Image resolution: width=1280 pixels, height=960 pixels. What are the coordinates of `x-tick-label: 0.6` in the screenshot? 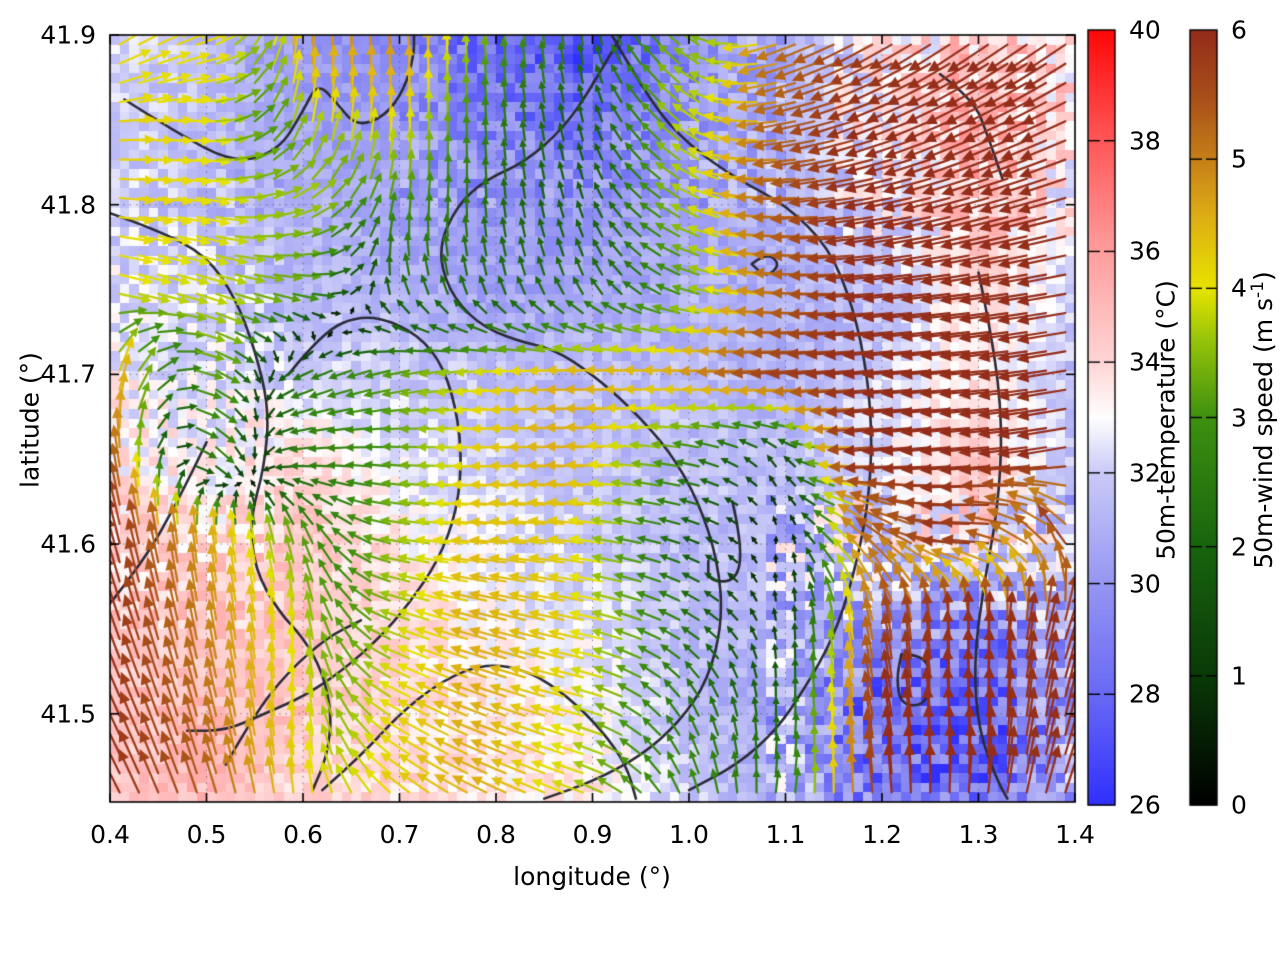 It's located at (303, 834).